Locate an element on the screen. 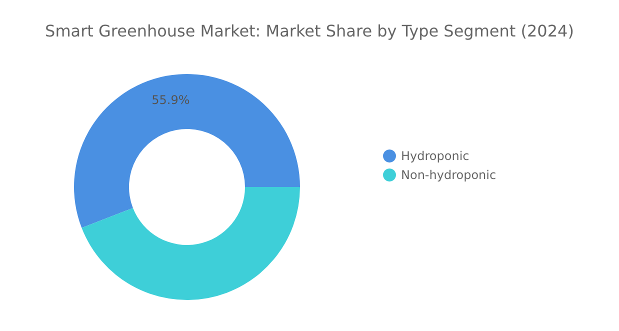  chart-title: Smart Greenhouse Market: Market Share by Type Segment (2024) is located at coordinates (309, 31).